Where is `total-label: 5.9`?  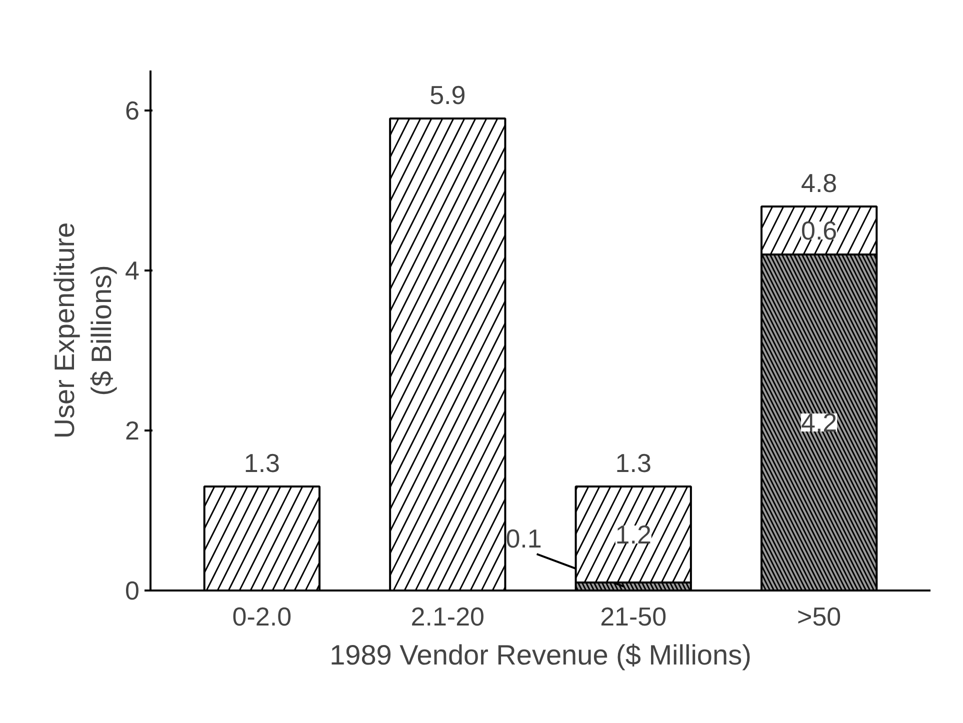 total-label: 5.9 is located at coordinates (448, 95).